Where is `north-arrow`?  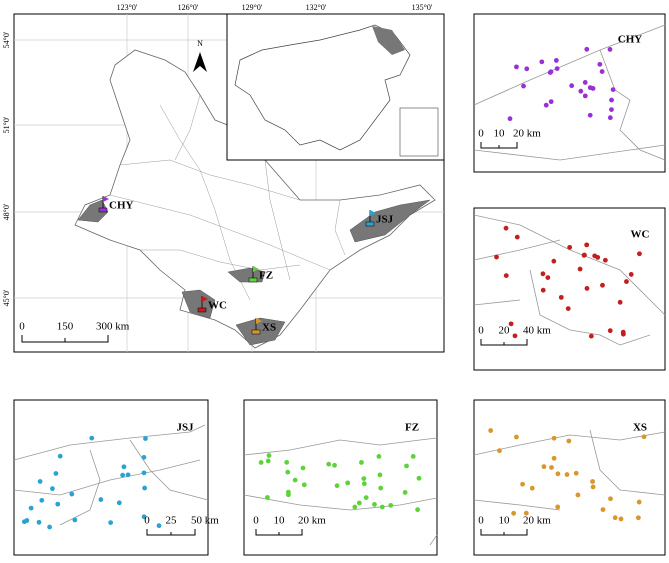 north-arrow is located at coordinates (200, 62).